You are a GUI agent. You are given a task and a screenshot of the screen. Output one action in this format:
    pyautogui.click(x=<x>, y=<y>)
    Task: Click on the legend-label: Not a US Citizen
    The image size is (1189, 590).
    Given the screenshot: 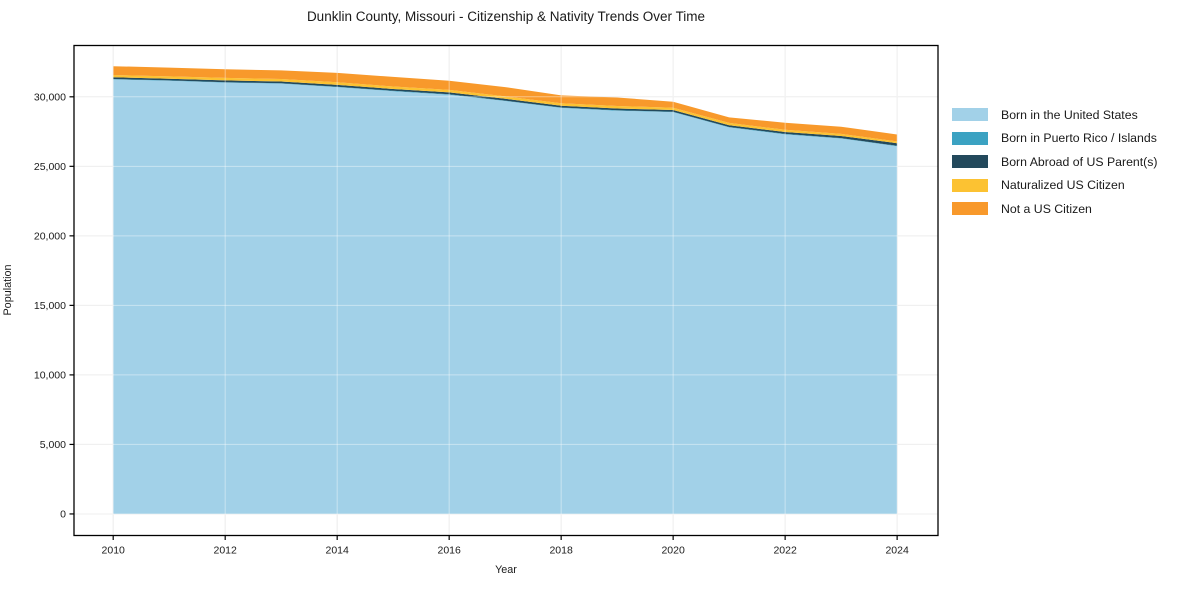 What is the action you would take?
    pyautogui.click(x=1046, y=208)
    